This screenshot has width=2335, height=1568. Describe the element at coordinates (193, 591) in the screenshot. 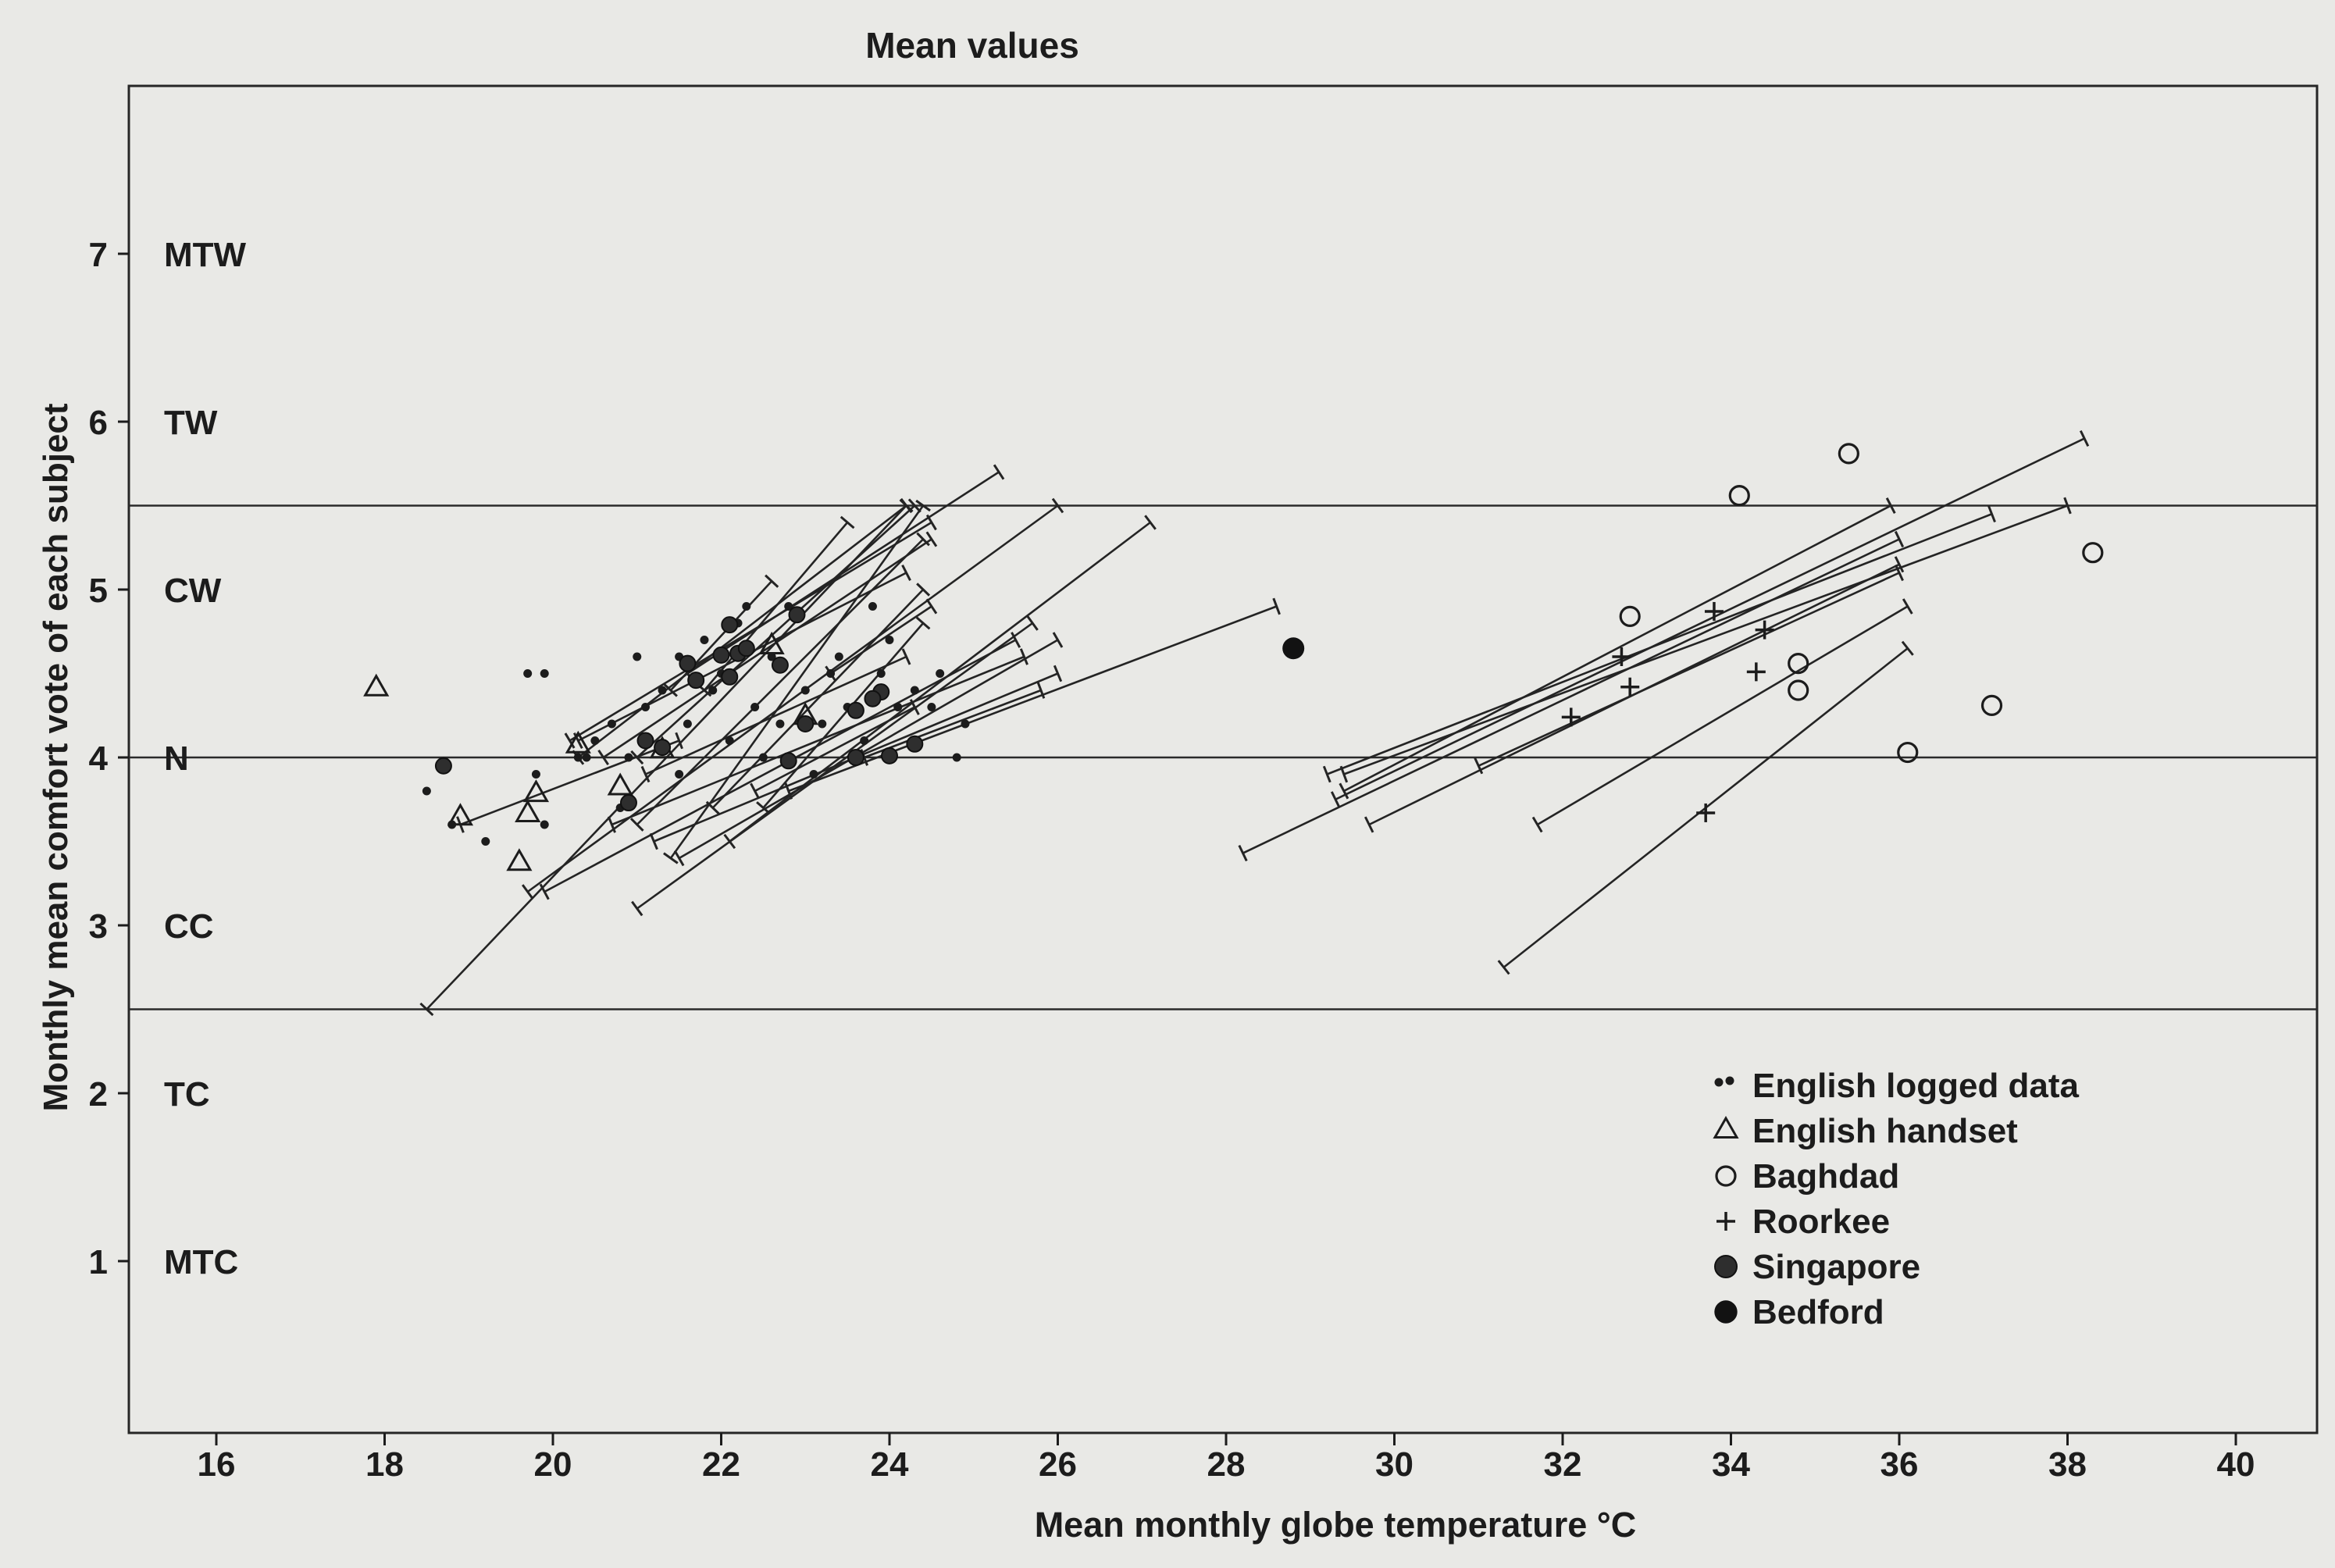

I see `comfort-category-label: CW` at that location.